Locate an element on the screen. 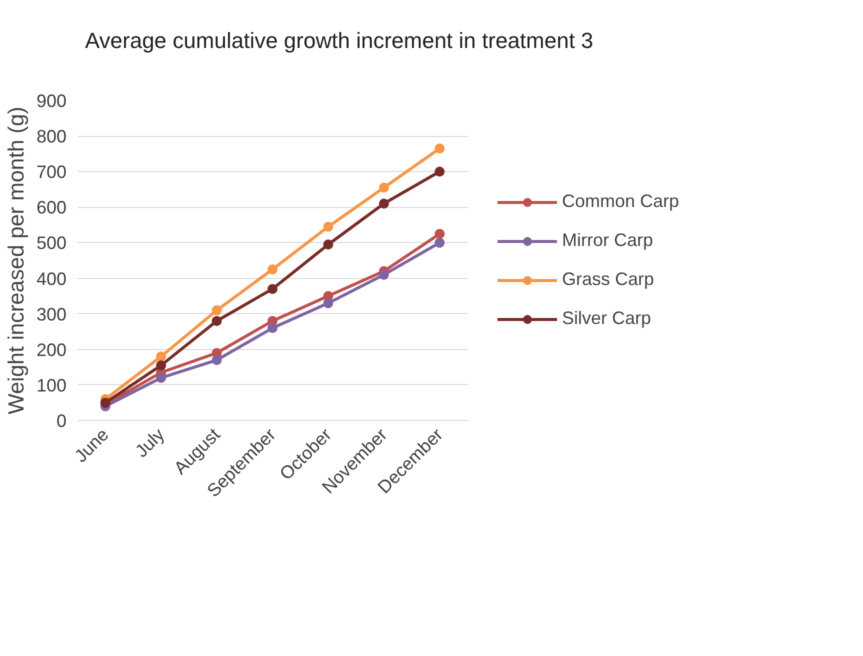 The height and width of the screenshot is (656, 863). y-tick-label: 400 is located at coordinates (51, 278).